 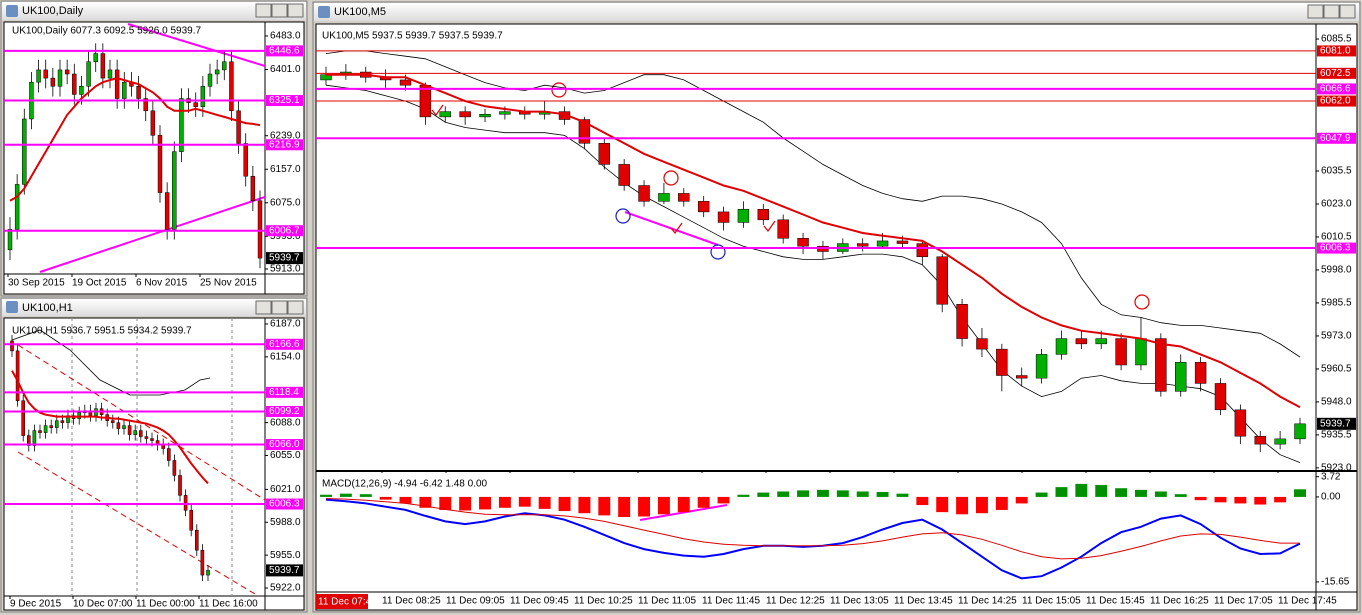 What do you see at coordinates (285, 135) in the screenshot?
I see `y-tick-label: 6239.0` at bounding box center [285, 135].